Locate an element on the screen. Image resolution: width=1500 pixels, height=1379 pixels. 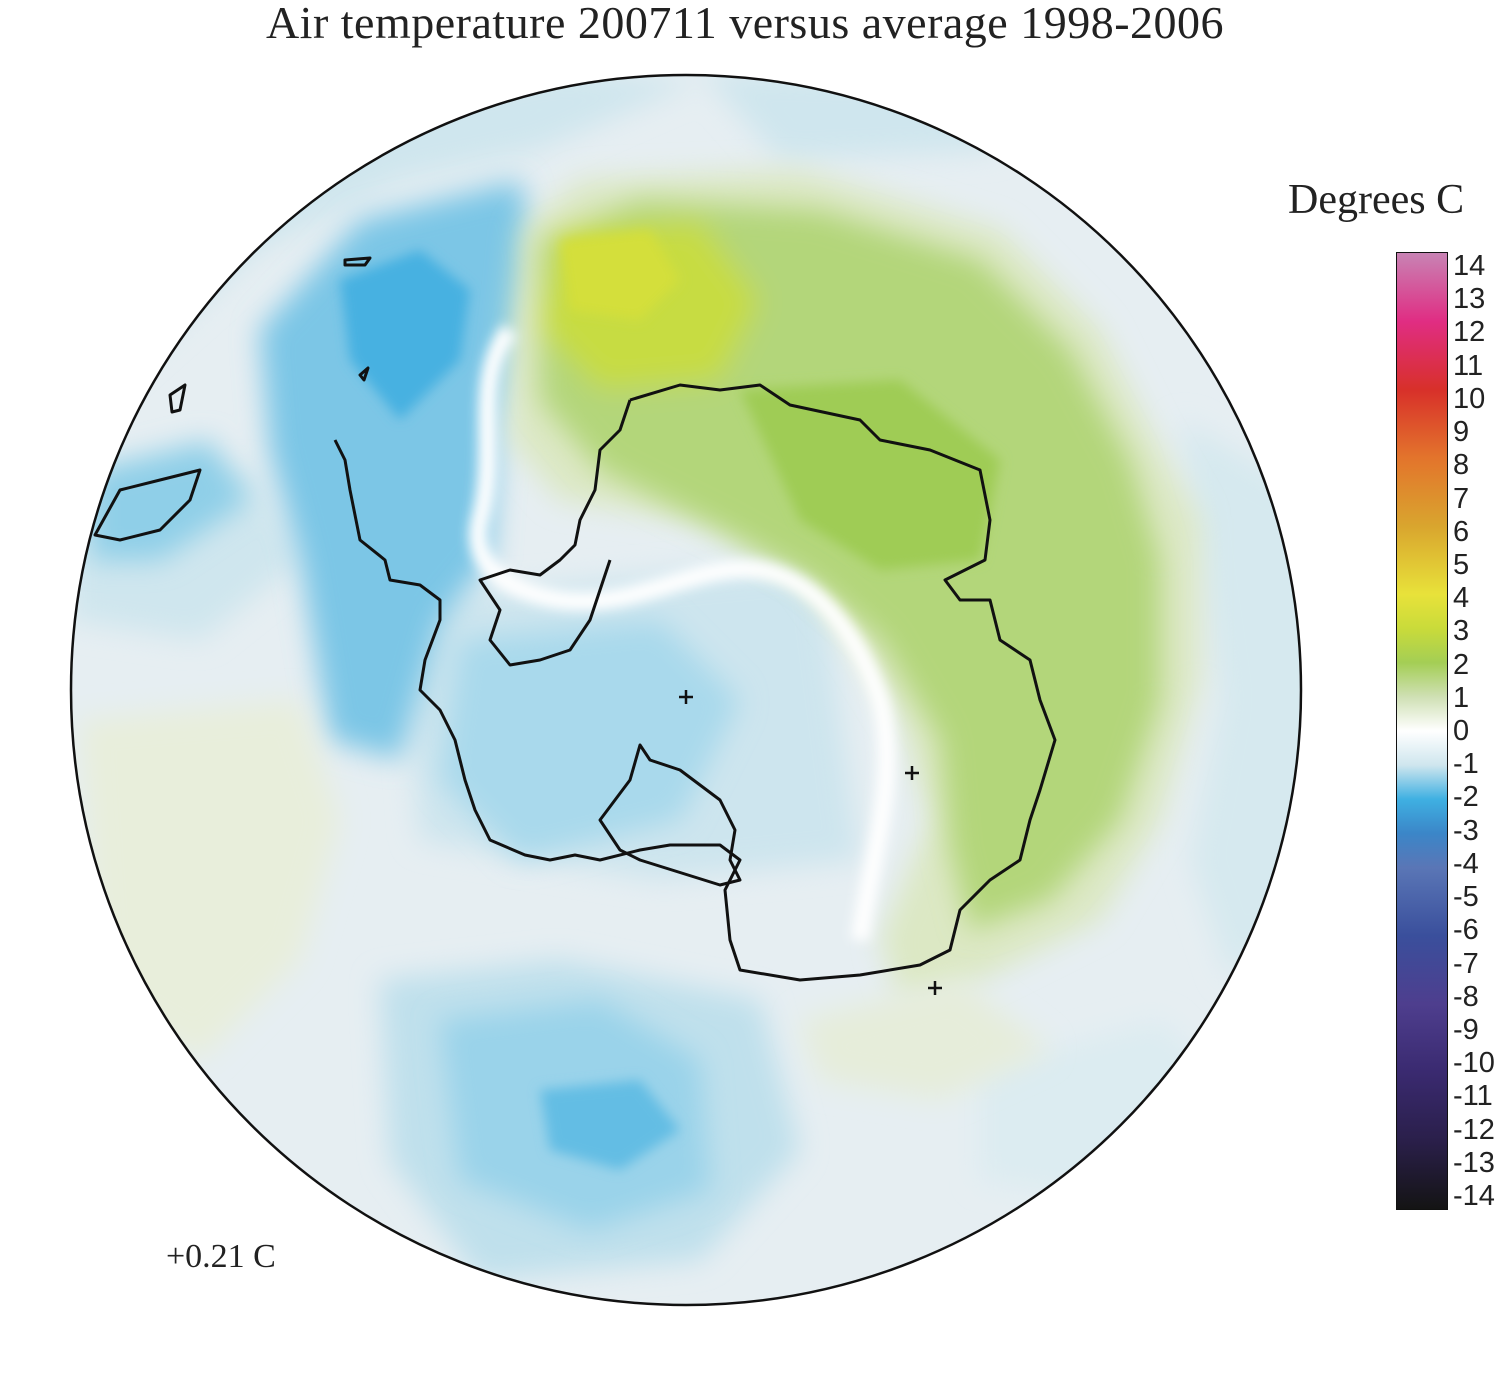
pole-marker is located at coordinates (686, 697).